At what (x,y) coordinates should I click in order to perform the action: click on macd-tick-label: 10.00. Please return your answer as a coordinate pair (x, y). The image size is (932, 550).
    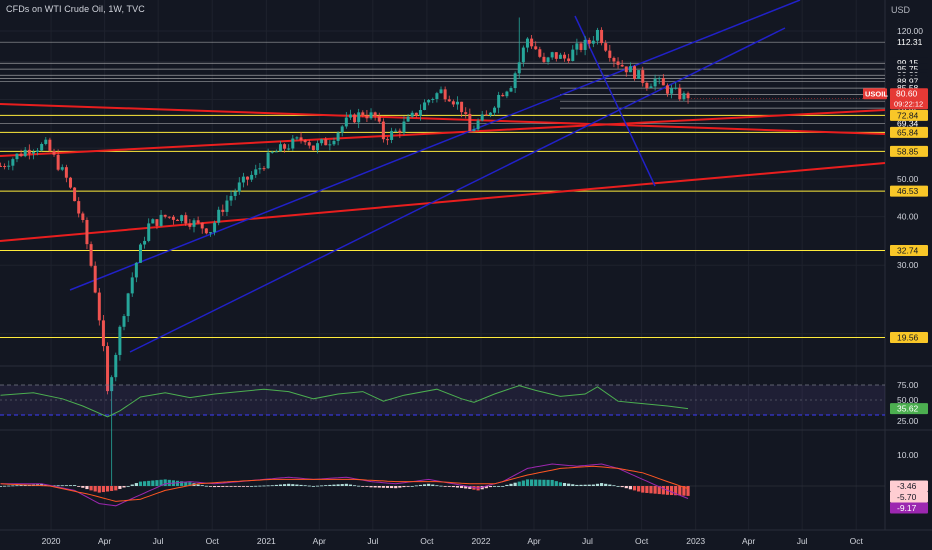
    Looking at the image, I should click on (908, 455).